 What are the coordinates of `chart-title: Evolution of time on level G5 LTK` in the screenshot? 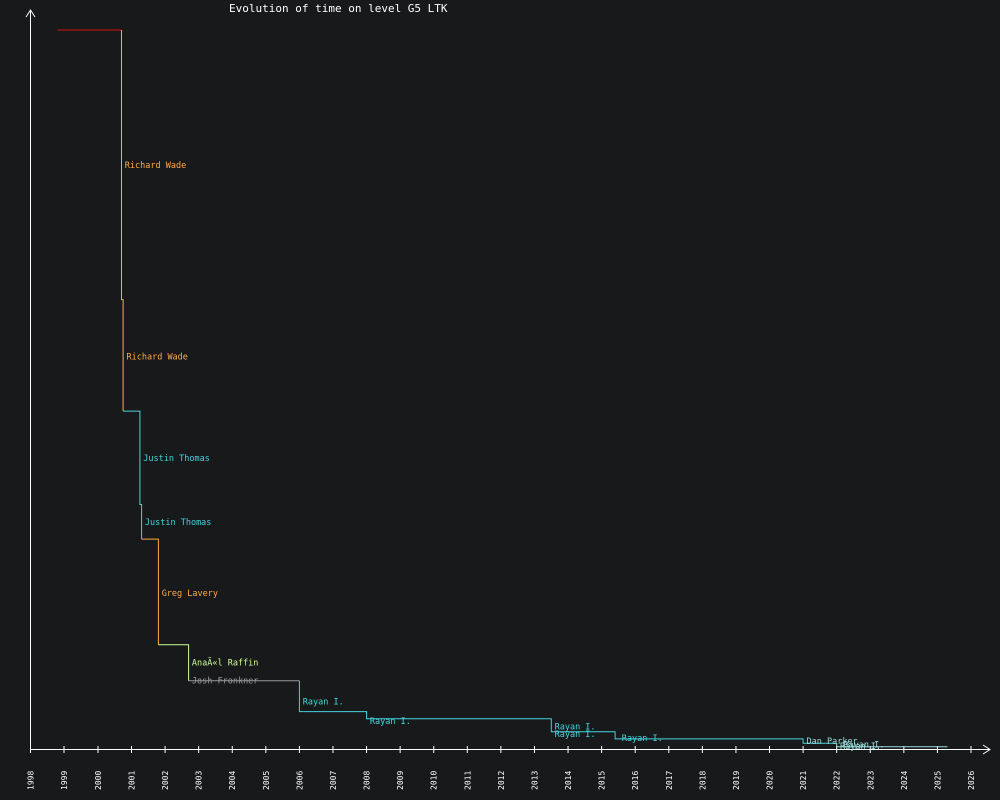 It's located at (338, 8).